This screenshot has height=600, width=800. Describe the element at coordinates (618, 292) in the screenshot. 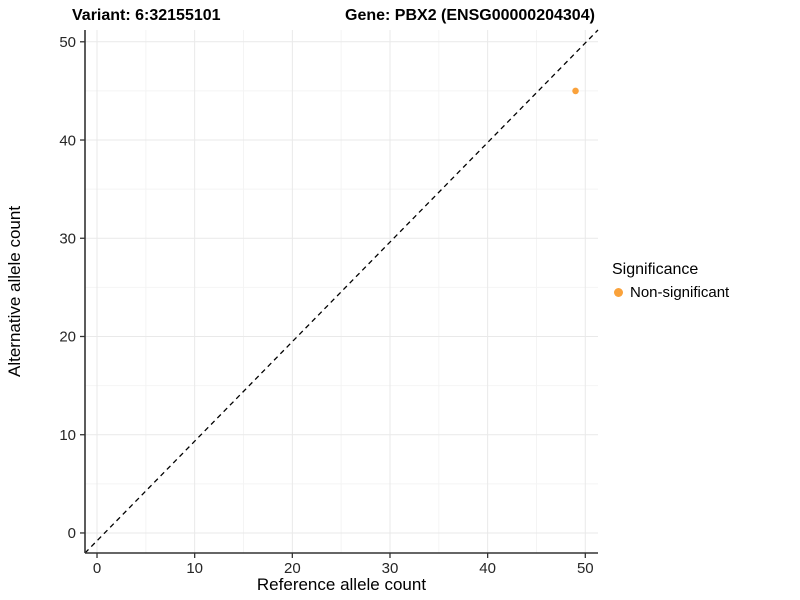

I see `non-significant-swatch-icon` at that location.